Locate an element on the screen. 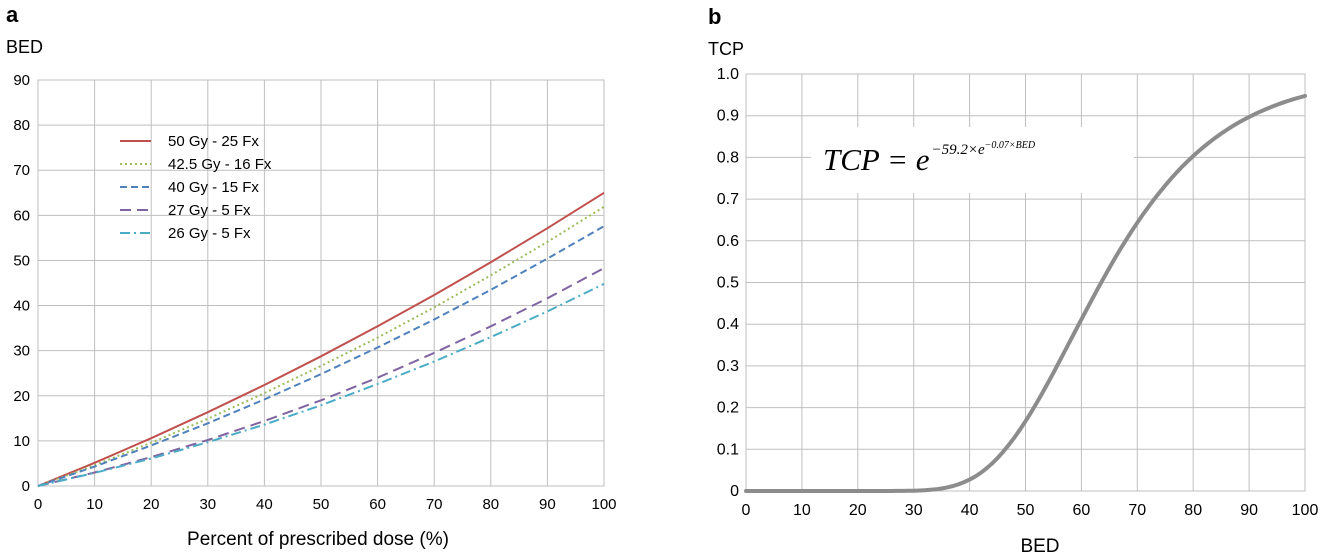 The image size is (1336, 556). y-tick-label: 1.0 is located at coordinates (728, 74).